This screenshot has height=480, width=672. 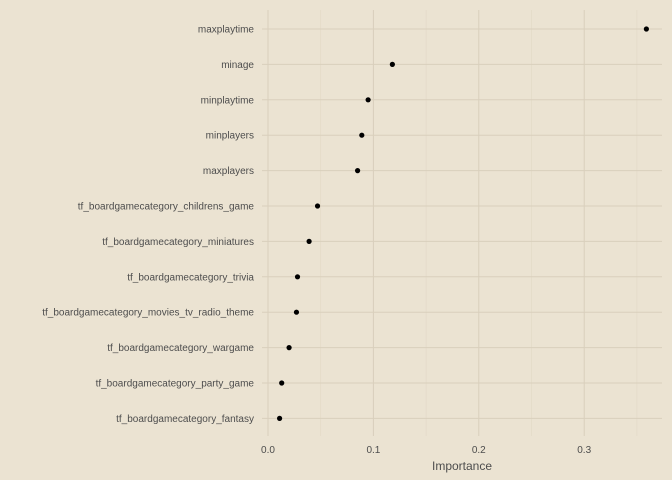 What do you see at coordinates (237, 65) in the screenshot?
I see `y-tick-label: minage` at bounding box center [237, 65].